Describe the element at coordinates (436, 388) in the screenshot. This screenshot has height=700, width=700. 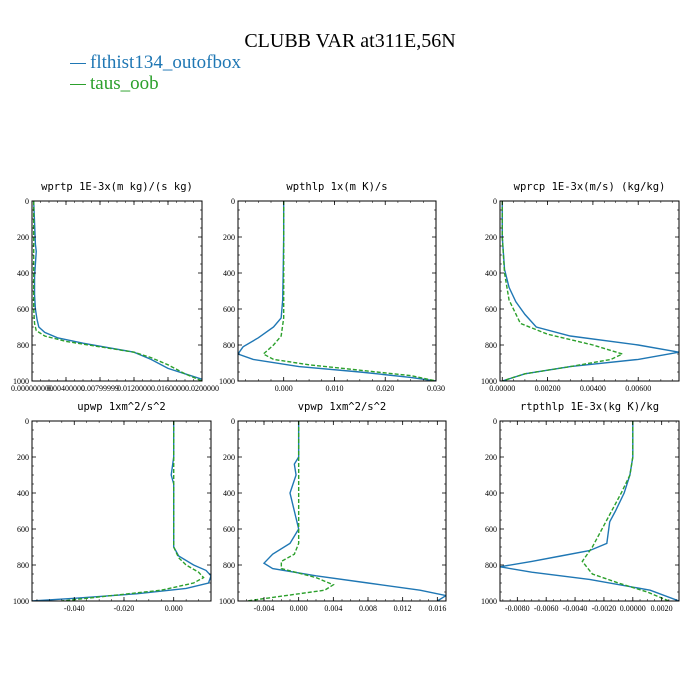
I see `x-tick-label: 0.030` at that location.